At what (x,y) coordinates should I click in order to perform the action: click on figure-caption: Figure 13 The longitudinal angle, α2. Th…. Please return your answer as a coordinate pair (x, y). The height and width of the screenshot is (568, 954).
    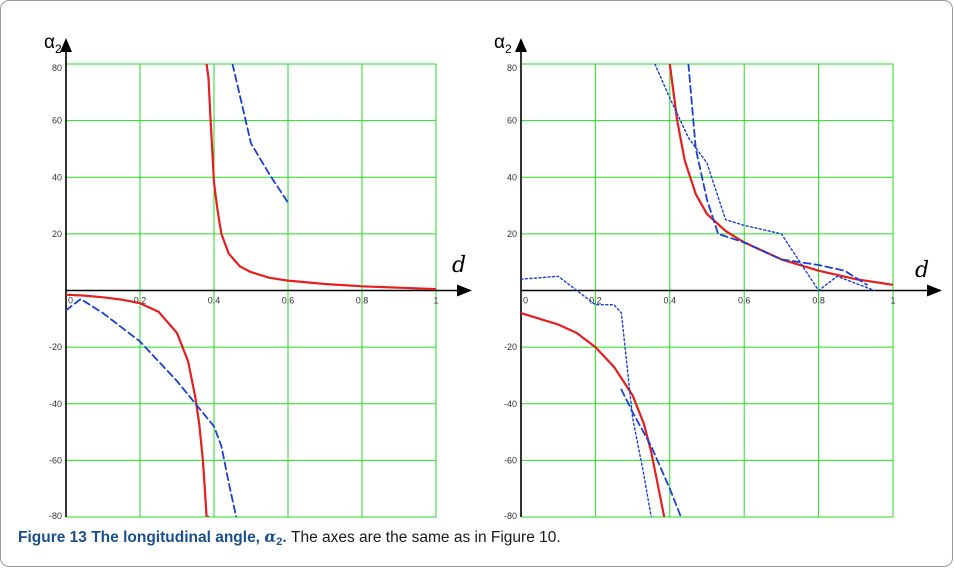
    Looking at the image, I should click on (289, 537).